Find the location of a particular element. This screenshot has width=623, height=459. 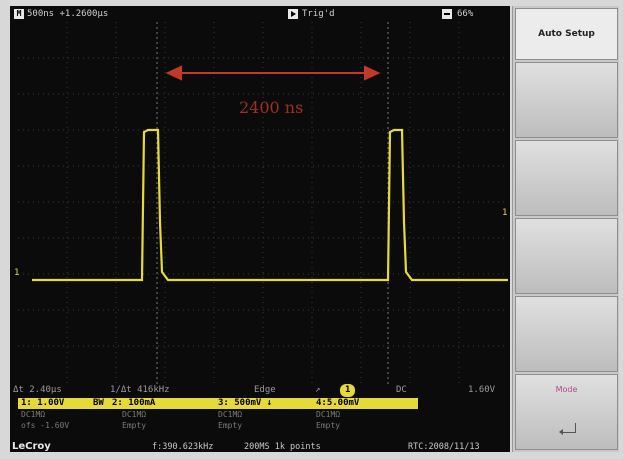

channel-2-status: Empty is located at coordinates (134, 425).